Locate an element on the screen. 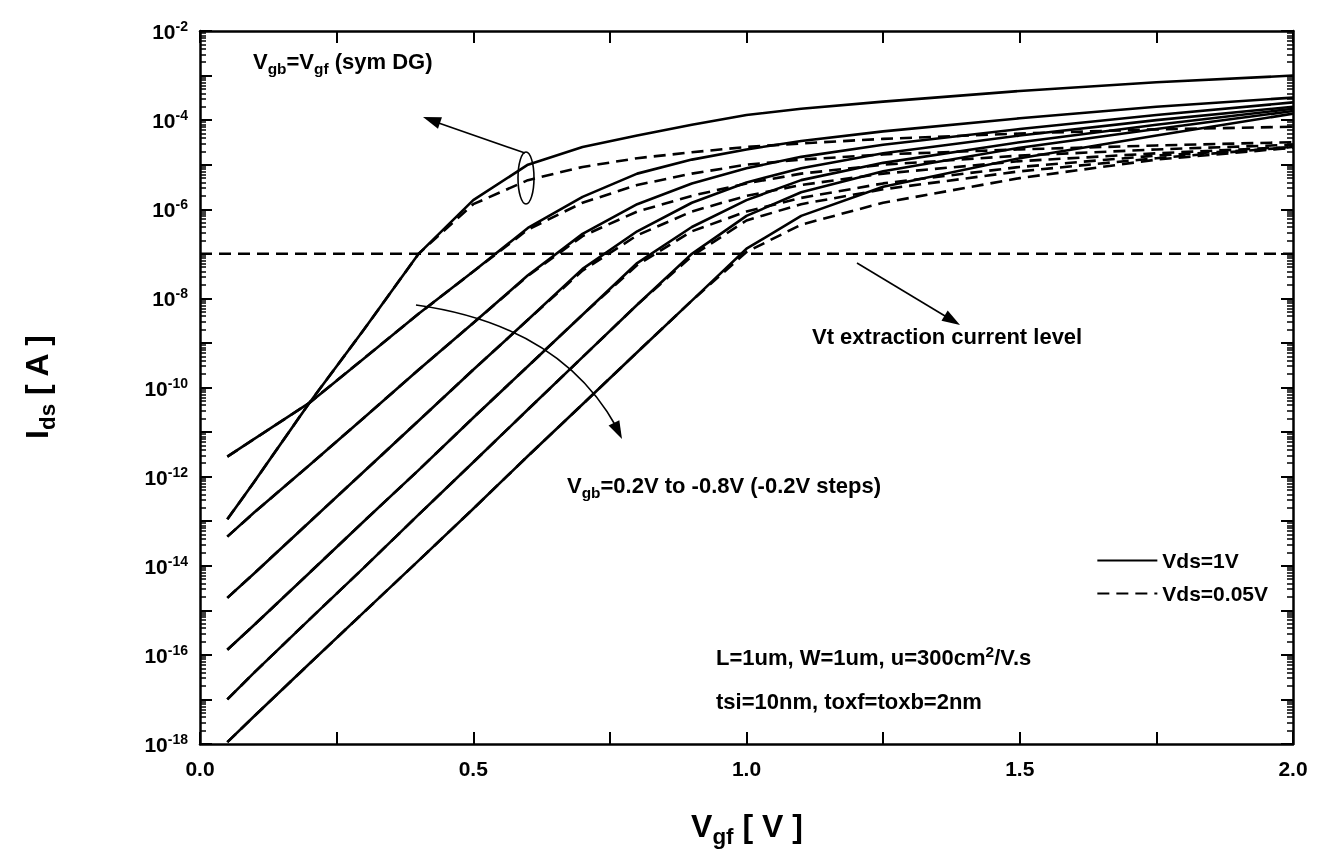 The height and width of the screenshot is (865, 1323). annotation: L=1um, W=1um, u=300cm$^{2}$/V.s is located at coordinates (874, 657).